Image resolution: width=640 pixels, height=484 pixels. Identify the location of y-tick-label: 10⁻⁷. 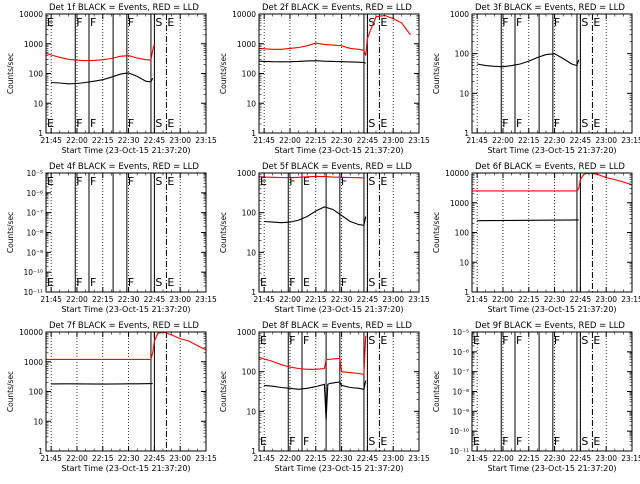
(34, 213).